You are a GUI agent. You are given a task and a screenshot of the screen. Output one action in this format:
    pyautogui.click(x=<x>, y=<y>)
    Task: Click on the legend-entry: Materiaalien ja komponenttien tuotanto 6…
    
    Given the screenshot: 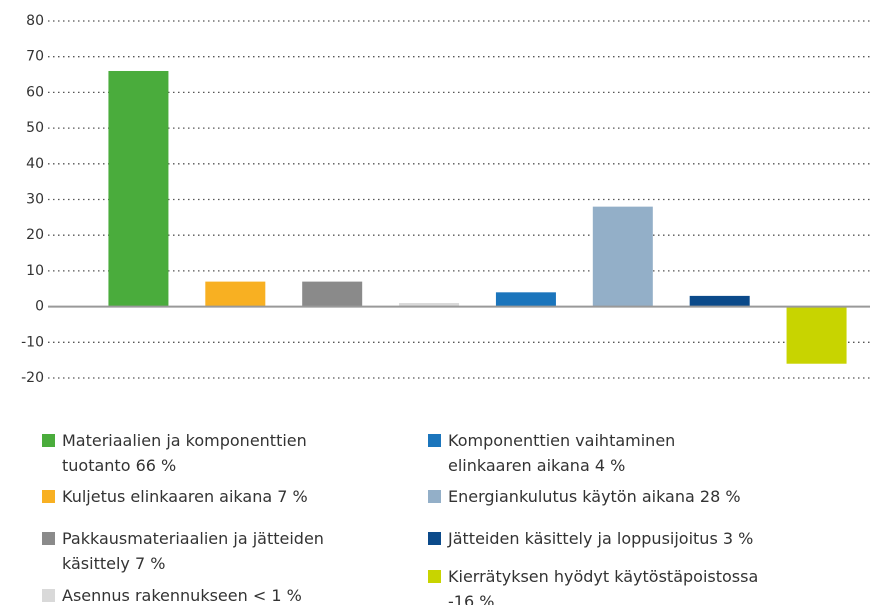 What is the action you would take?
    pyautogui.click(x=174, y=453)
    